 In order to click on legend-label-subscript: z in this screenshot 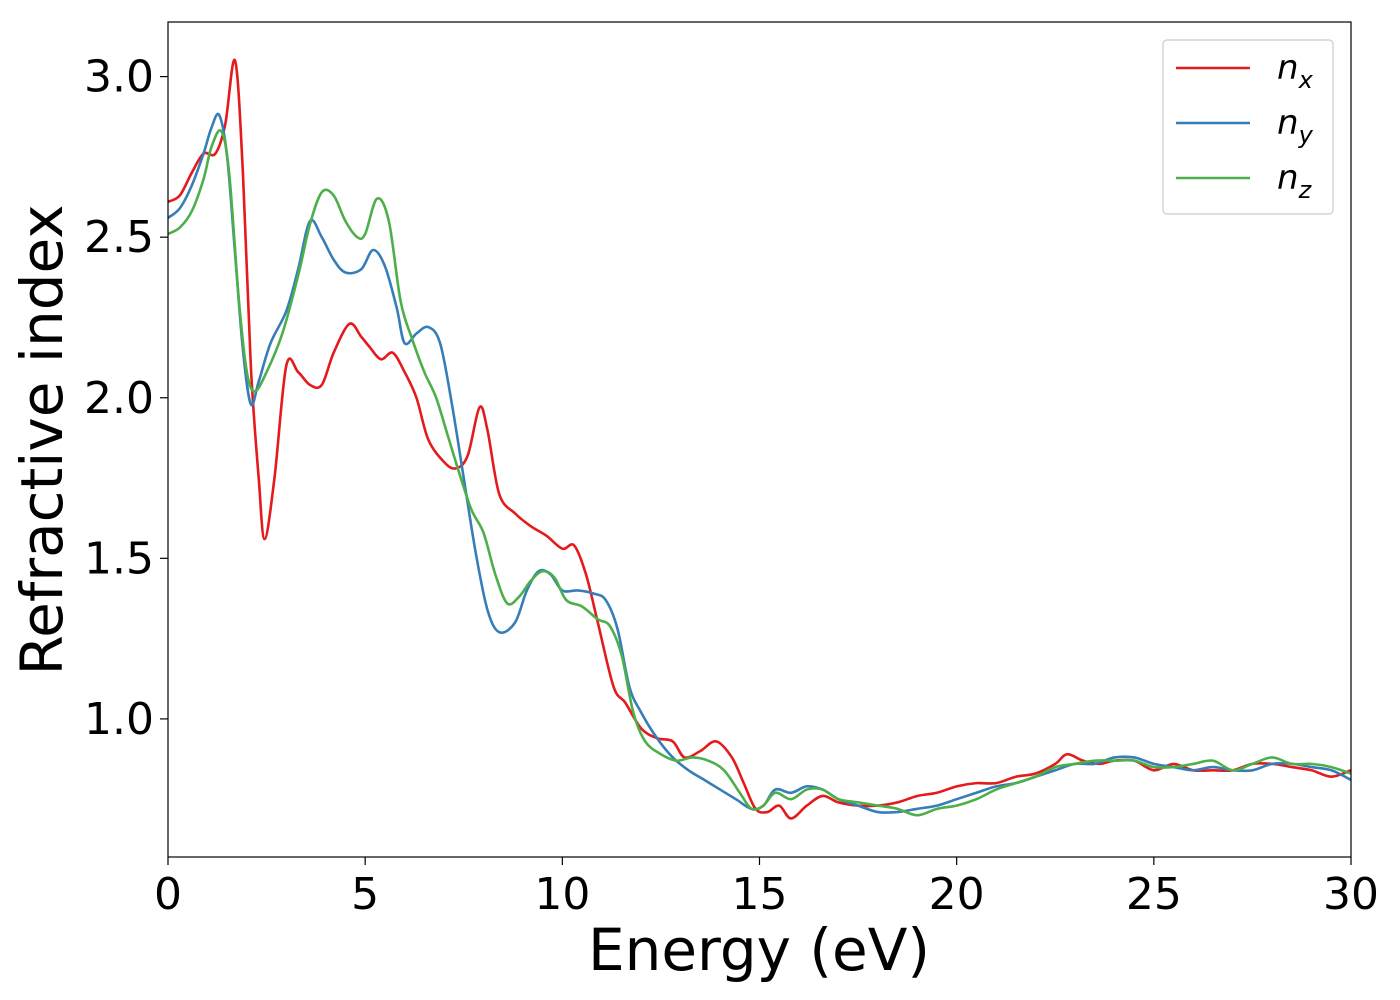, I will do `click(1305, 190)`.